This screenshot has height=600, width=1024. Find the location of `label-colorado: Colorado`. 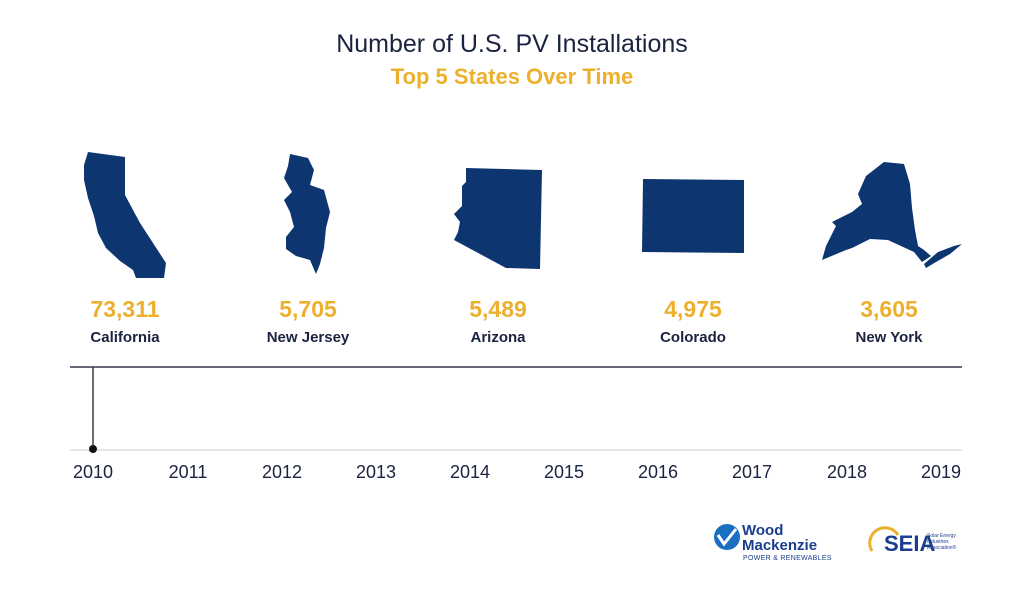

label-colorado: Colorado is located at coordinates (693, 337).